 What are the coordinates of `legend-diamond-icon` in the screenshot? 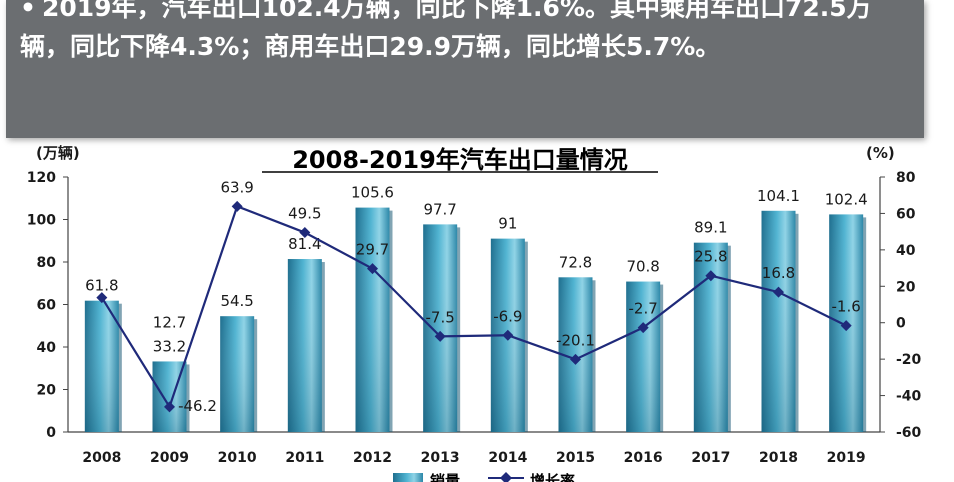 It's located at (506, 477).